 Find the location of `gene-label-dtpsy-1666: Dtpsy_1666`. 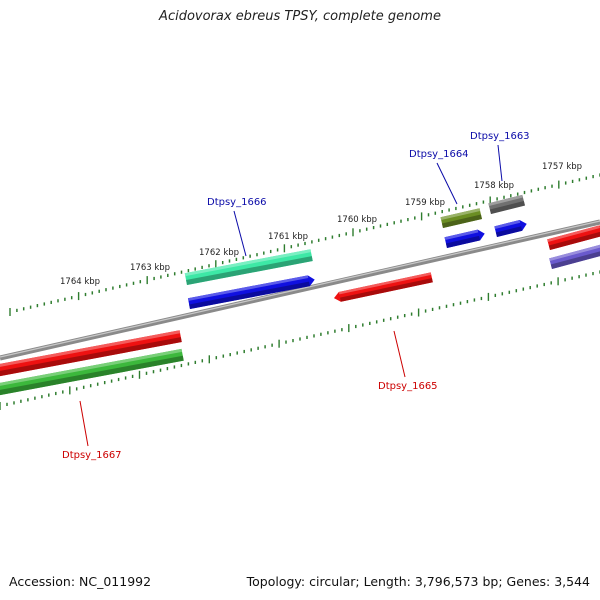

gene-label-dtpsy-1666: Dtpsy_1666 is located at coordinates (237, 202).